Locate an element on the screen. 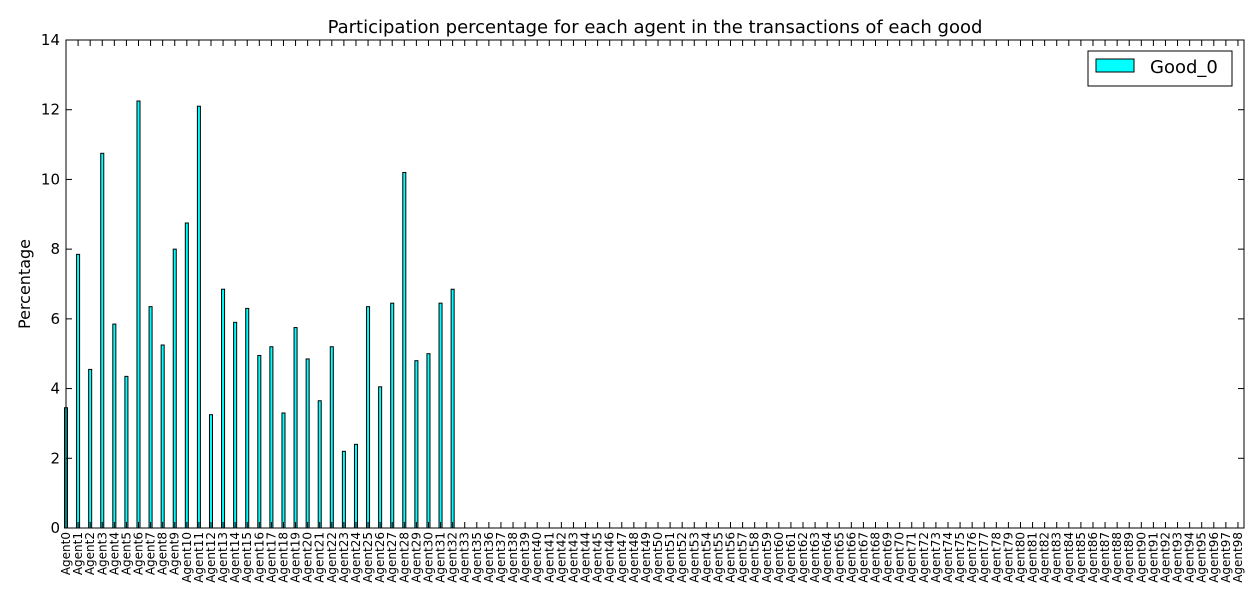 The width and height of the screenshot is (1260, 610). x-tick-label-agent3: Agent3 is located at coordinates (102, 553).